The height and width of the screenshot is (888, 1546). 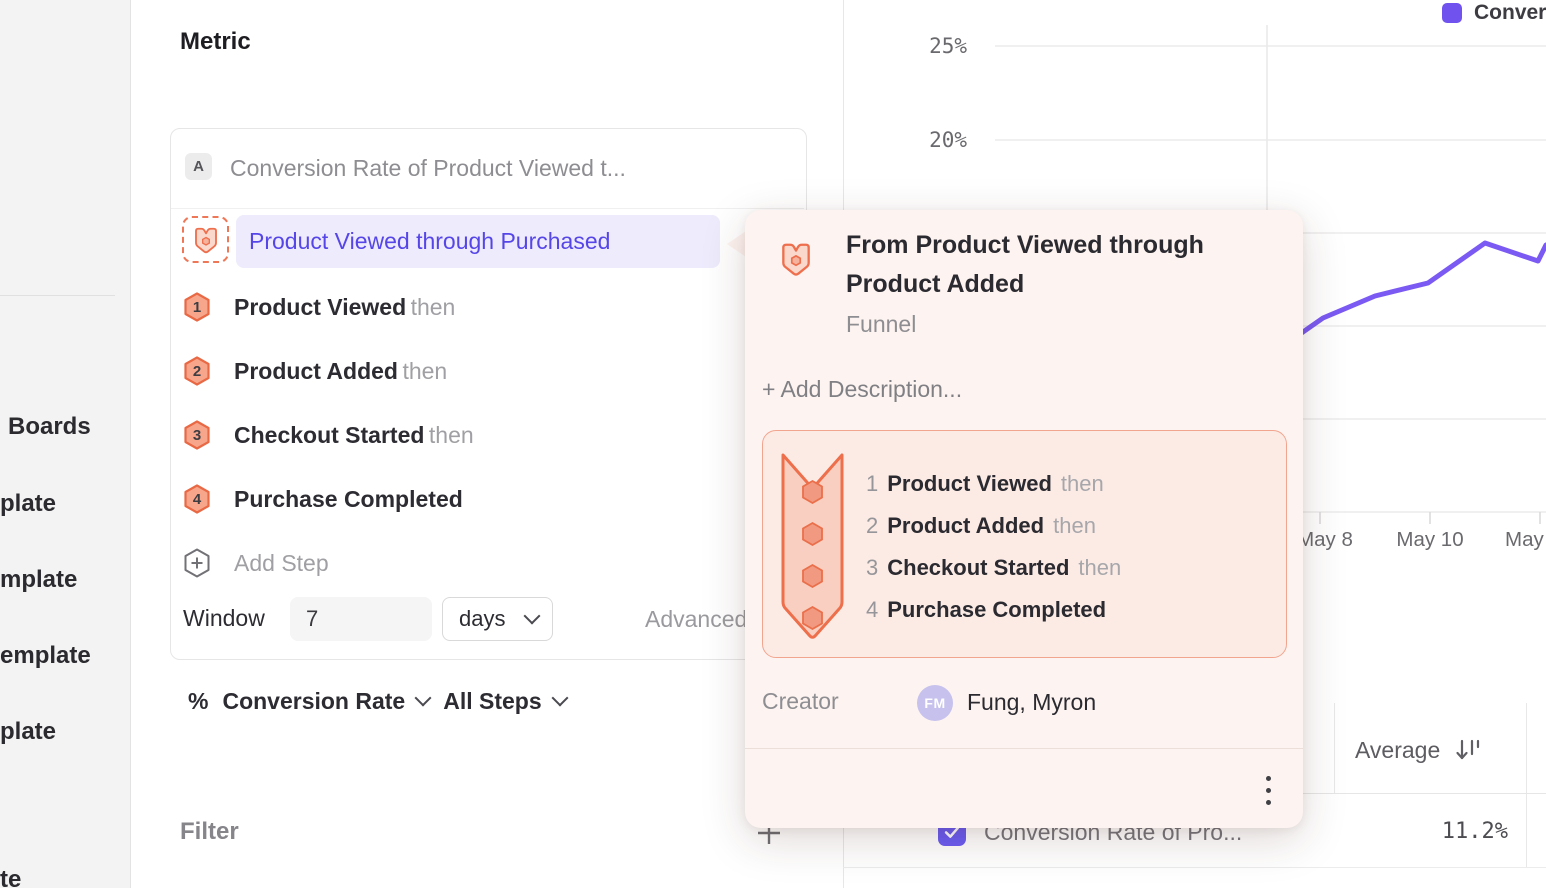 What do you see at coordinates (197, 499) in the screenshot?
I see `step-4-hexagon-icon: 4` at bounding box center [197, 499].